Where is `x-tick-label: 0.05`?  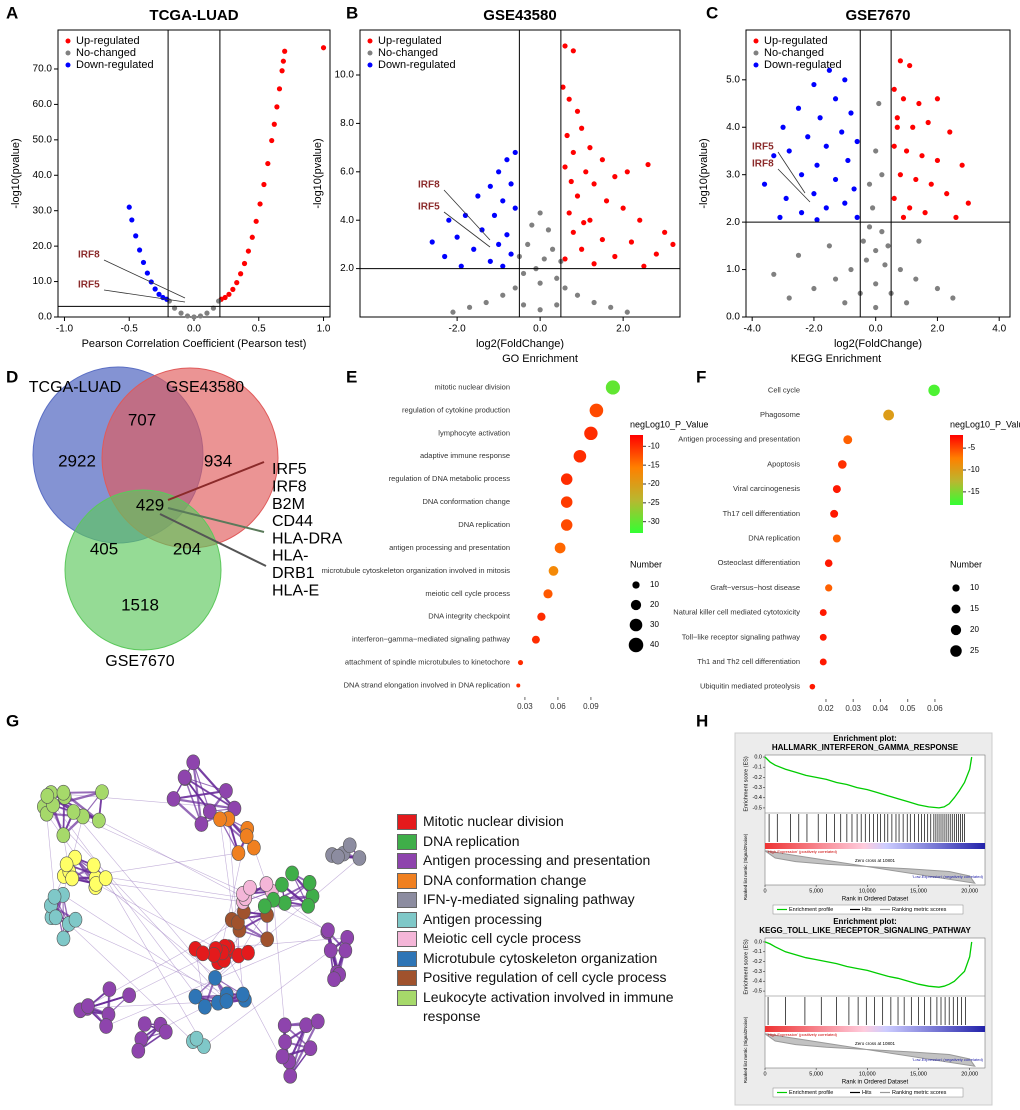 x-tick-label: 0.05 is located at coordinates (908, 708).